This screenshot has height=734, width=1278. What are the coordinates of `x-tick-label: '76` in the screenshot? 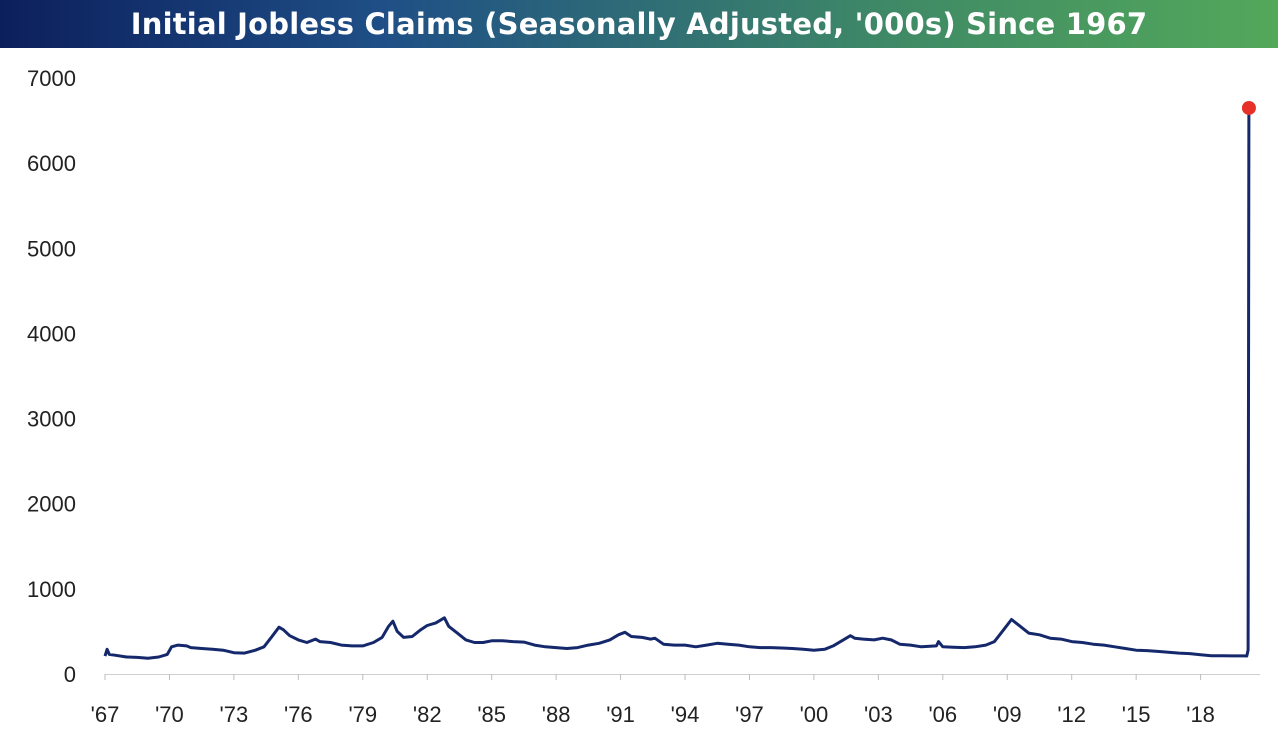 It's located at (298, 714).